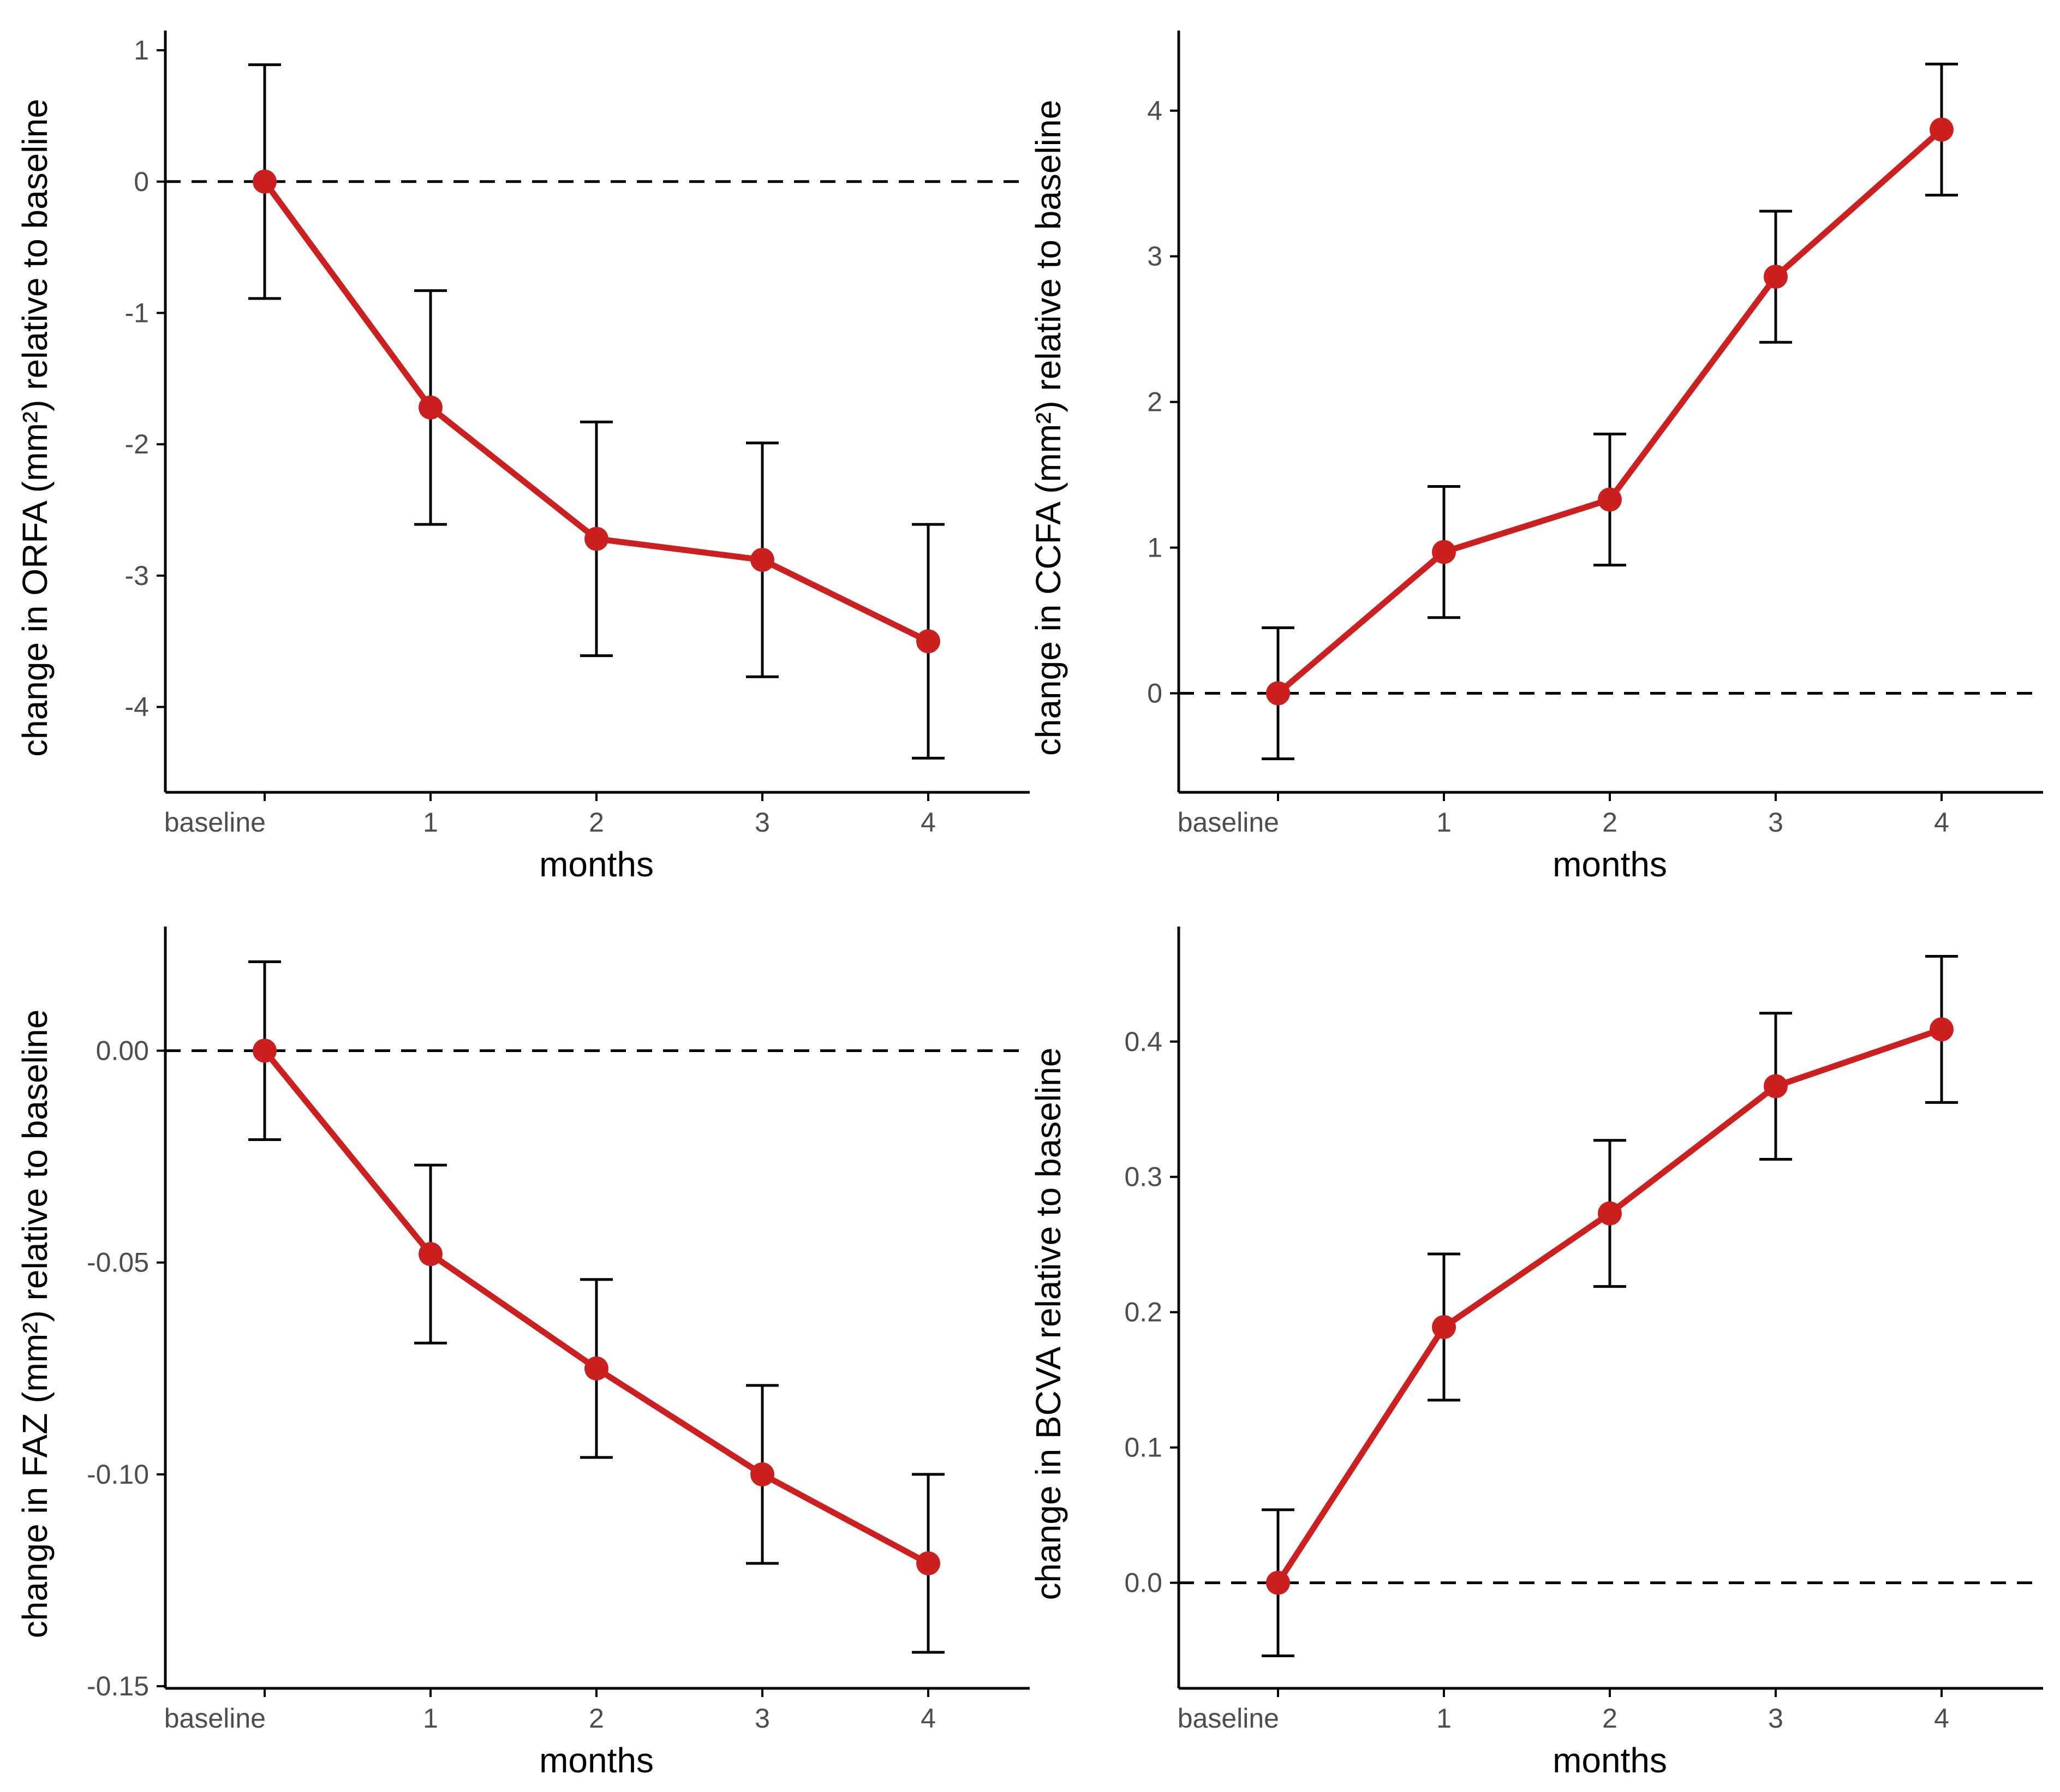  Describe the element at coordinates (118, 1474) in the screenshot. I see `y-tick-label: -0.10` at that location.